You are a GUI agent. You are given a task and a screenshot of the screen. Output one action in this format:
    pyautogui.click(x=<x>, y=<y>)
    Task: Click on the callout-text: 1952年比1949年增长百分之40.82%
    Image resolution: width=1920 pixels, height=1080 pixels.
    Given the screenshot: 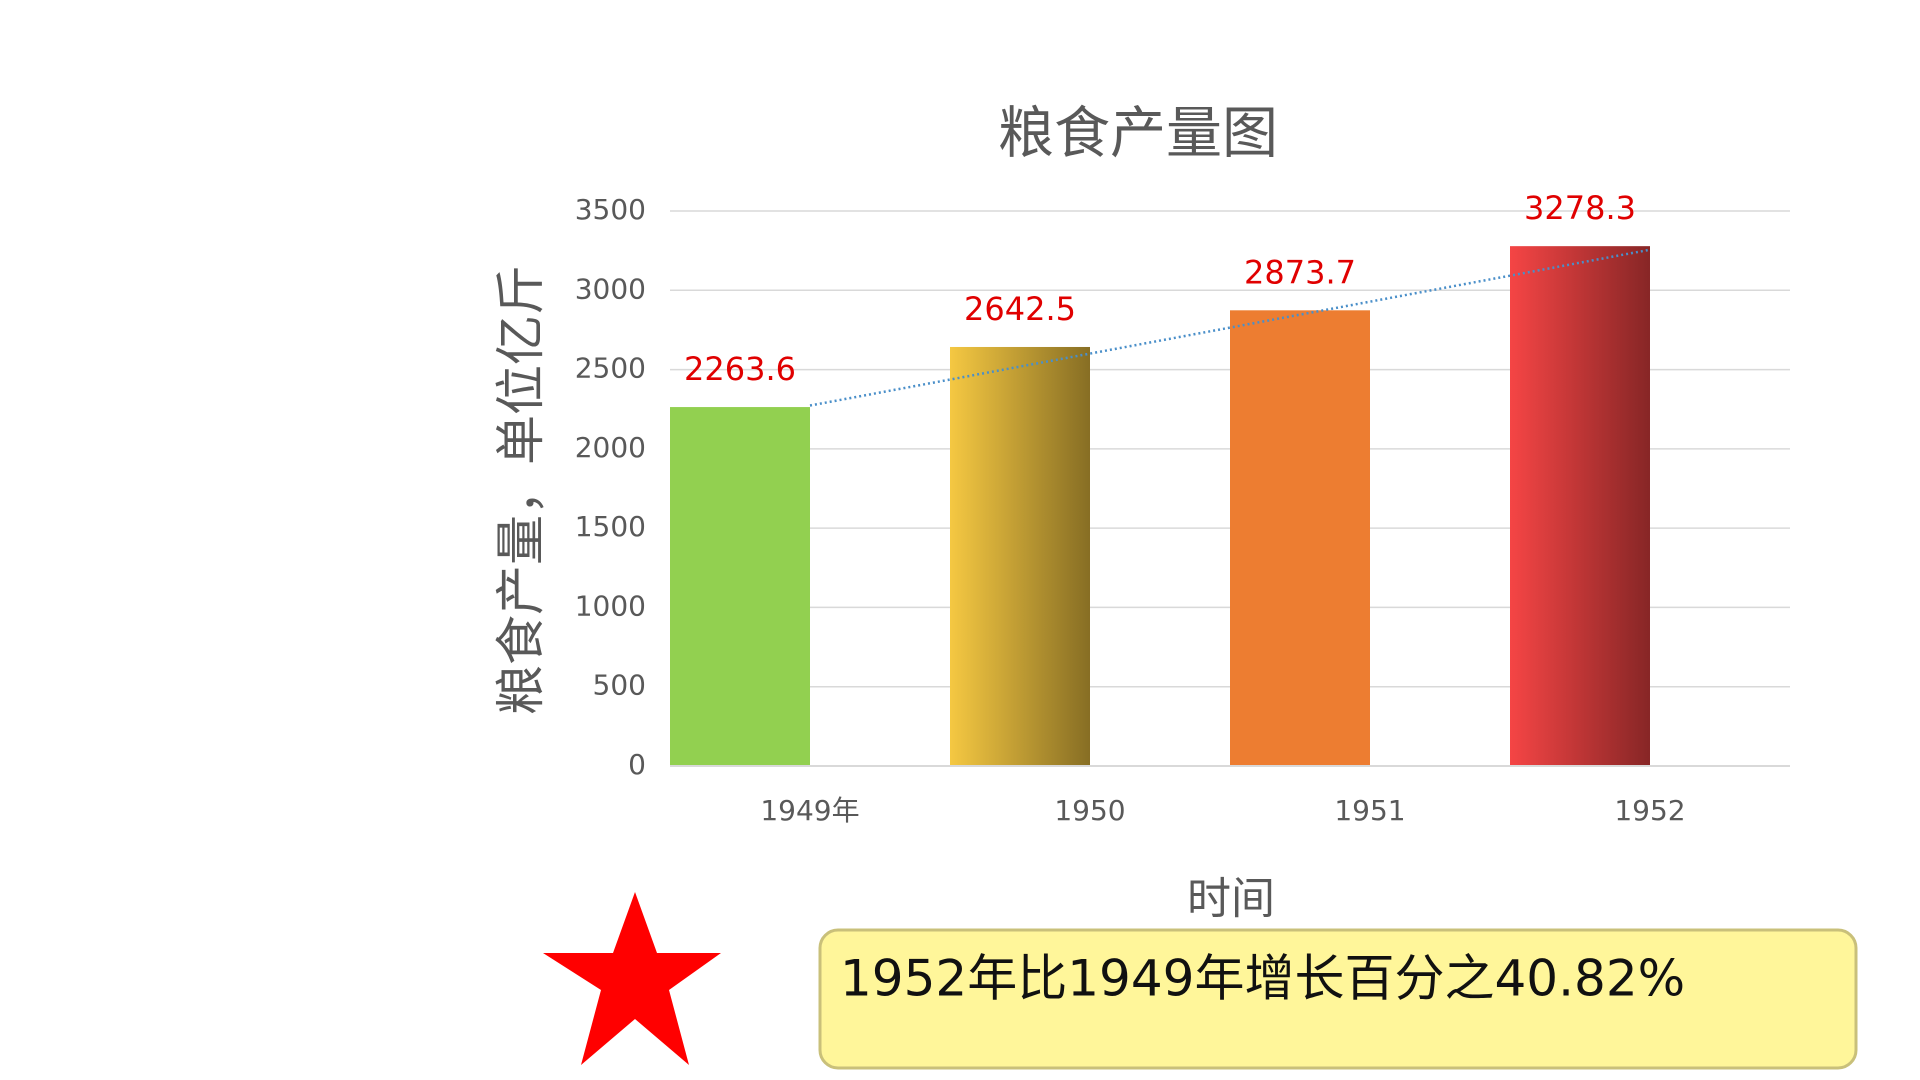 What is the action you would take?
    pyautogui.click(x=1262, y=979)
    